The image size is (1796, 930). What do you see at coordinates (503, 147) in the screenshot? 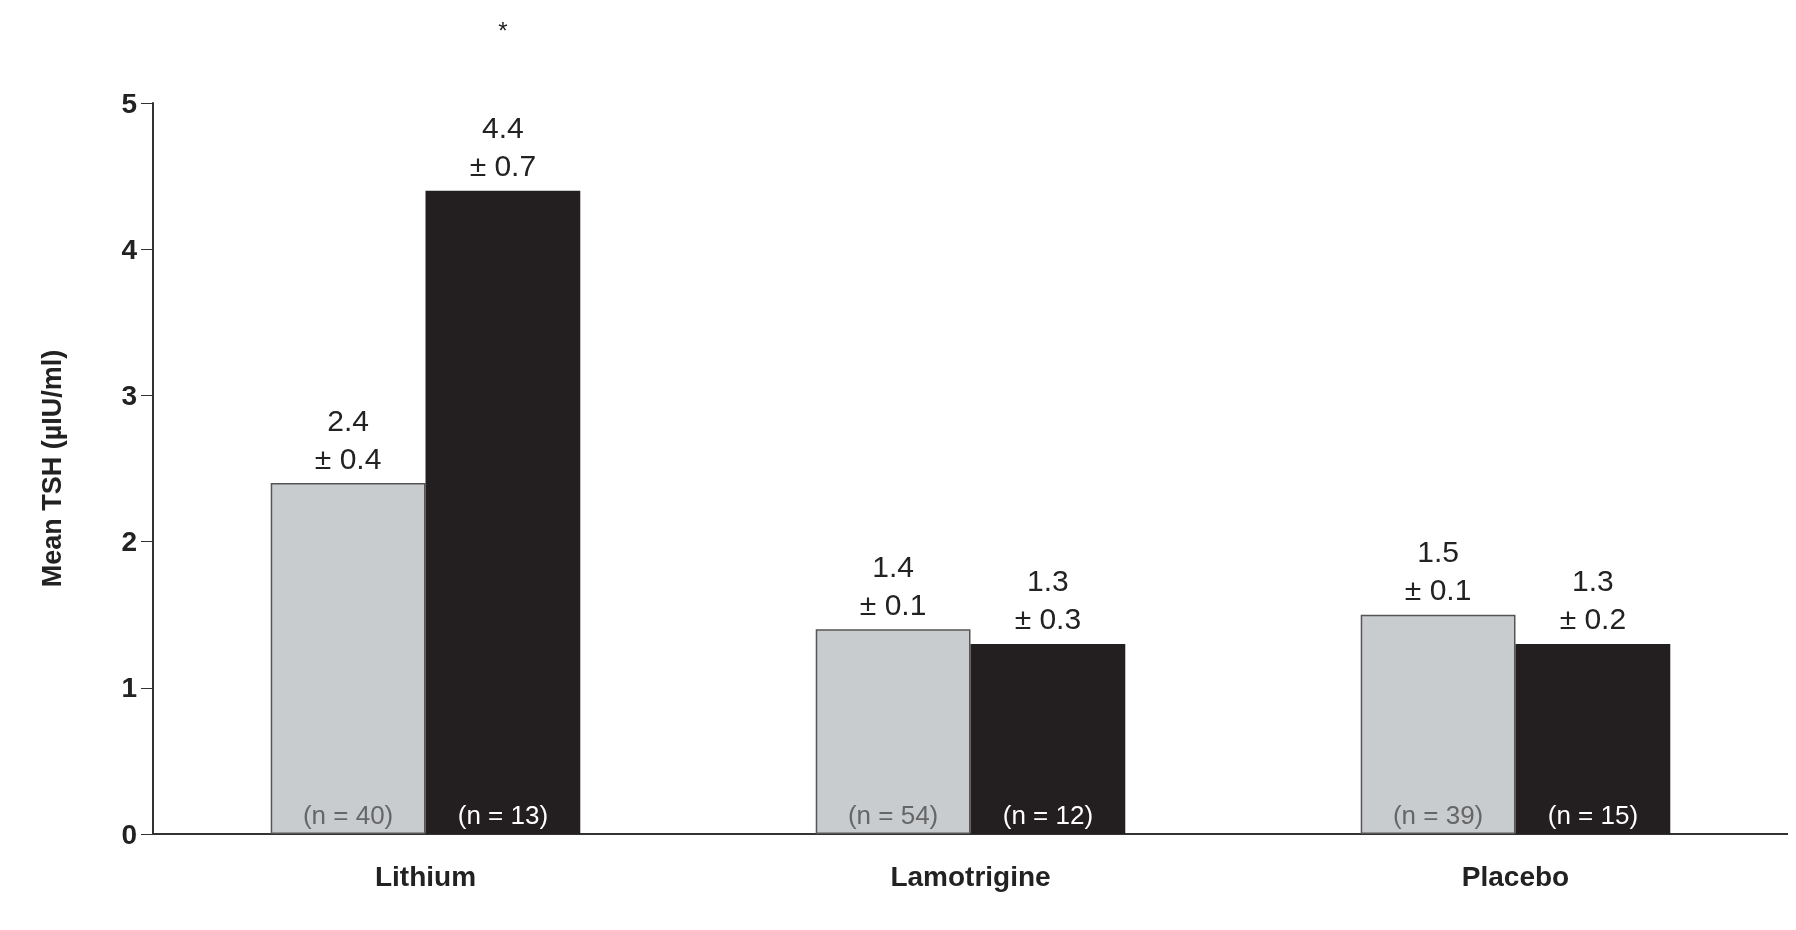
I see `data-label: 4.4 ± 0.7` at bounding box center [503, 147].